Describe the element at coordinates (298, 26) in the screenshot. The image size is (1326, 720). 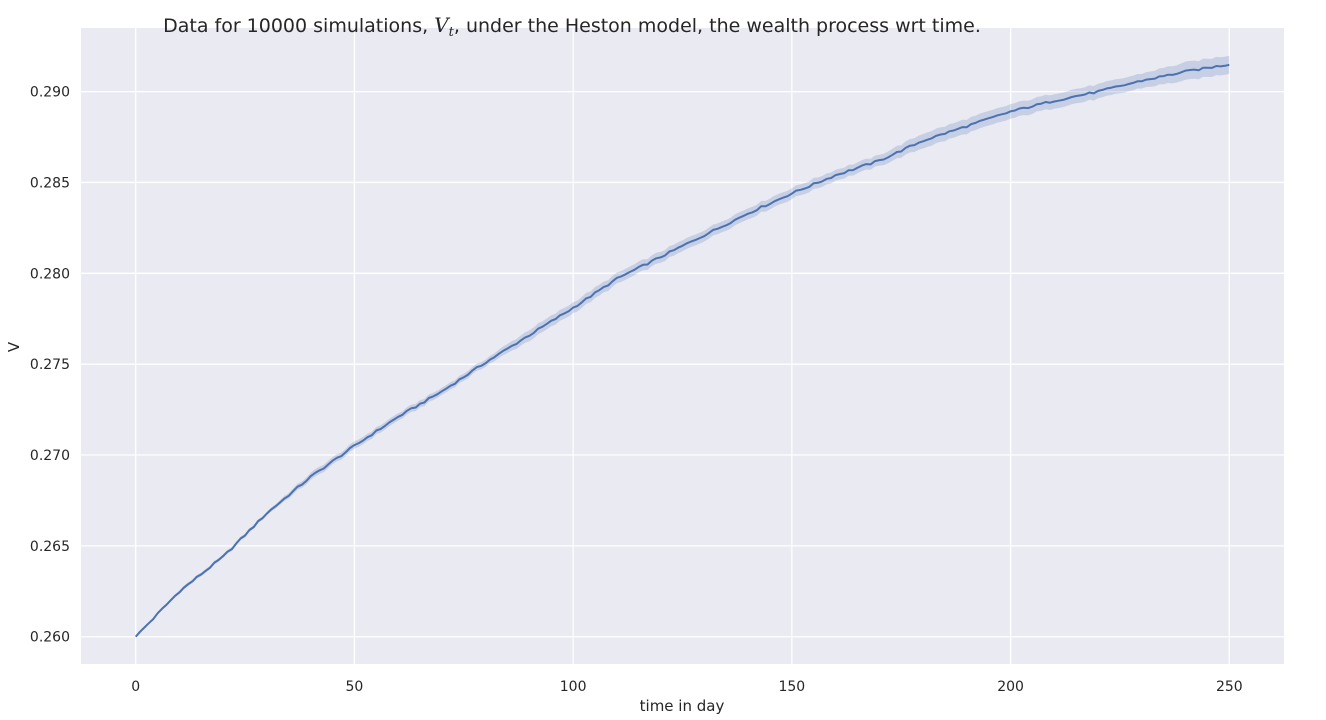
I see `title-part-before: Data for 10000 simulations,` at that location.